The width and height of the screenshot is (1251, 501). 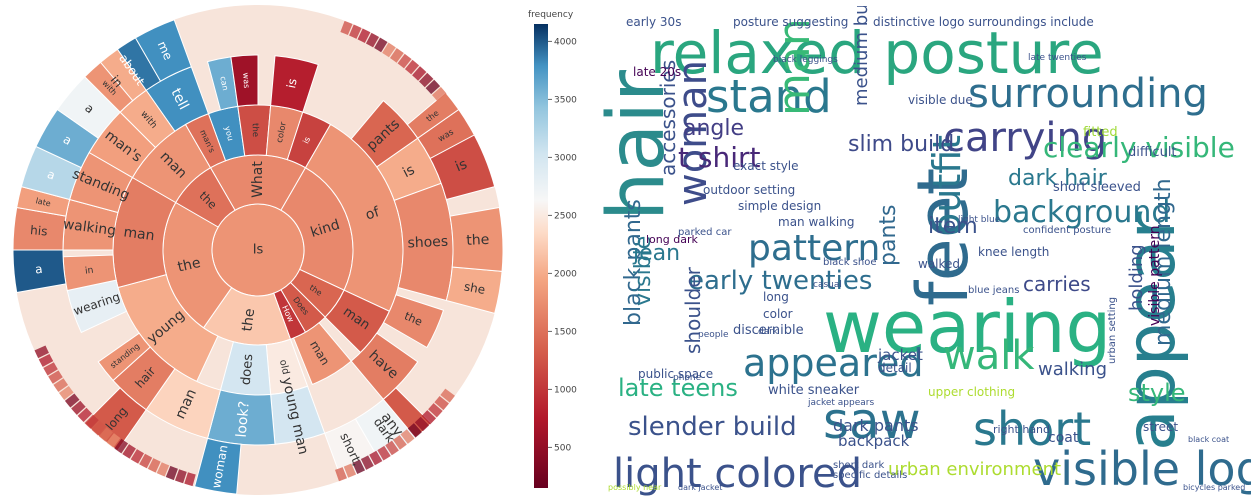 What do you see at coordinates (565, 158) in the screenshot?
I see `colorbar-tick-label: 3000` at bounding box center [565, 158].